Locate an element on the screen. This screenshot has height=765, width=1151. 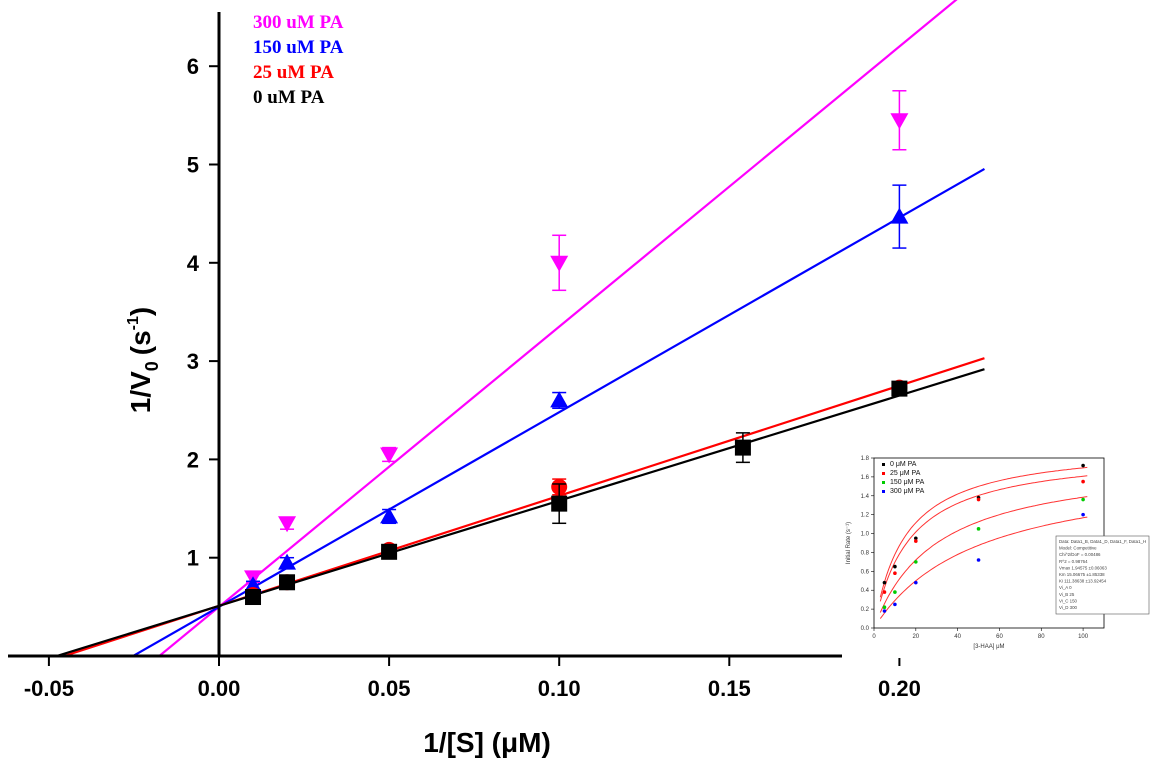
inset-legend-entry: 300 μM PA is located at coordinates (907, 491).